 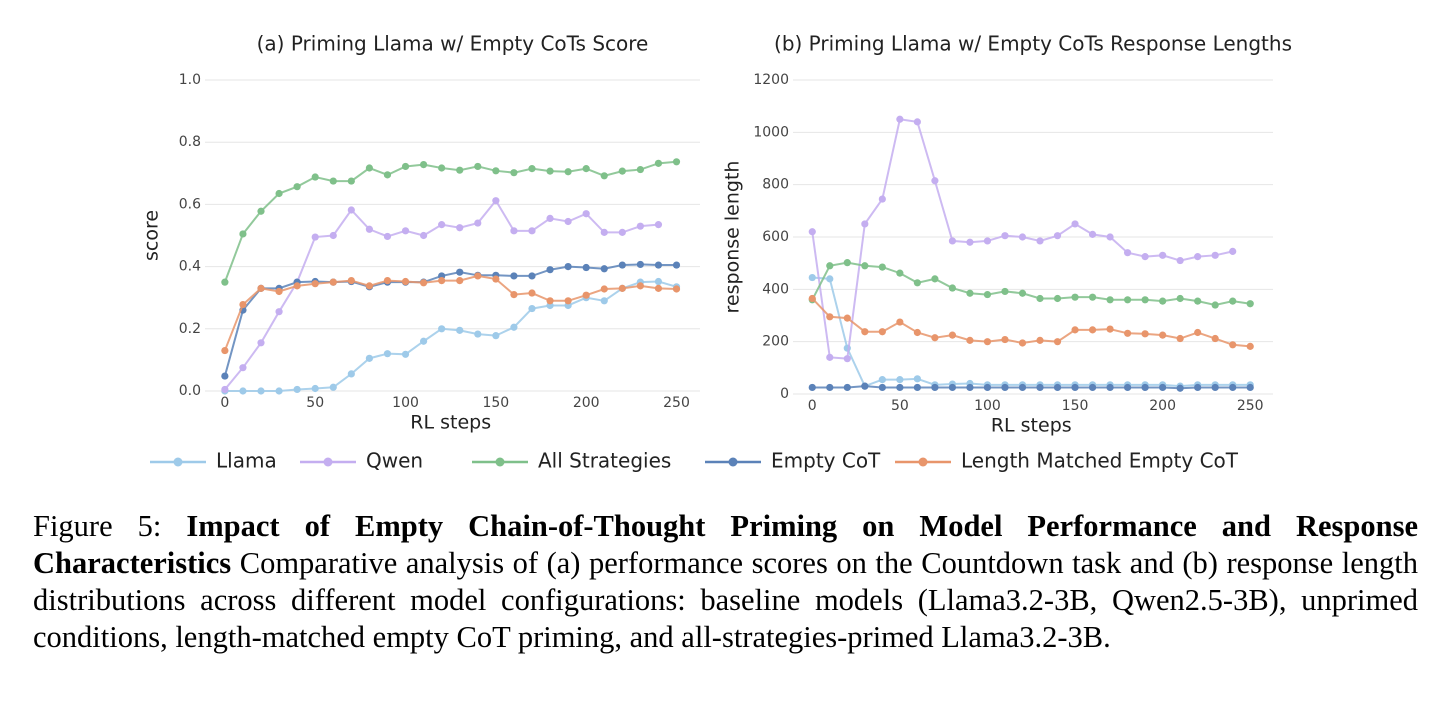 What do you see at coordinates (190, 391) in the screenshot?
I see `y-tick-label: 0.0` at bounding box center [190, 391].